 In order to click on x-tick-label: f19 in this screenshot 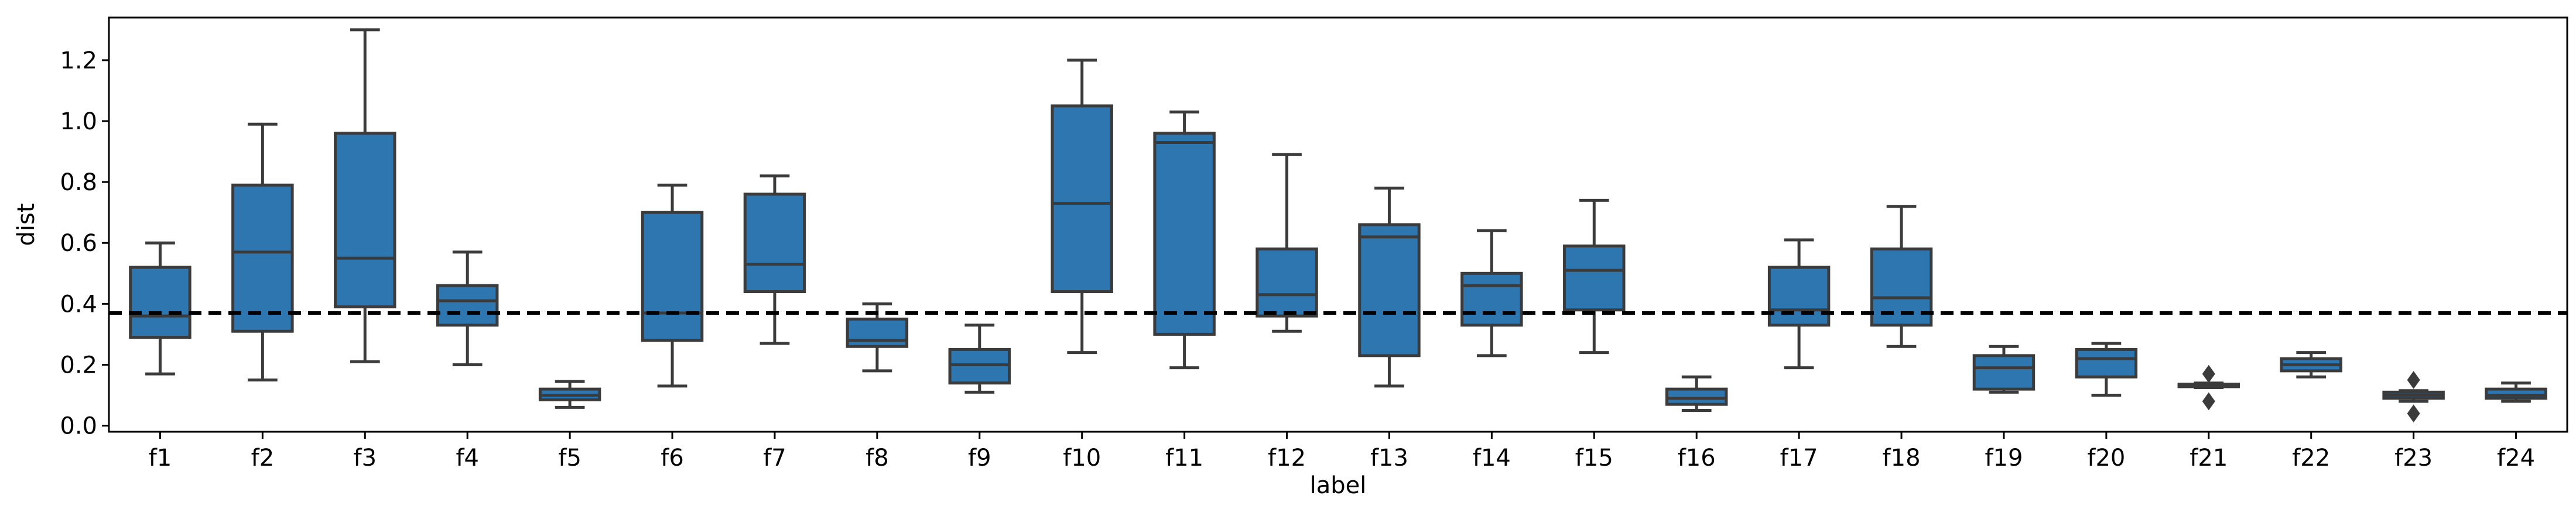, I will do `click(2004, 458)`.